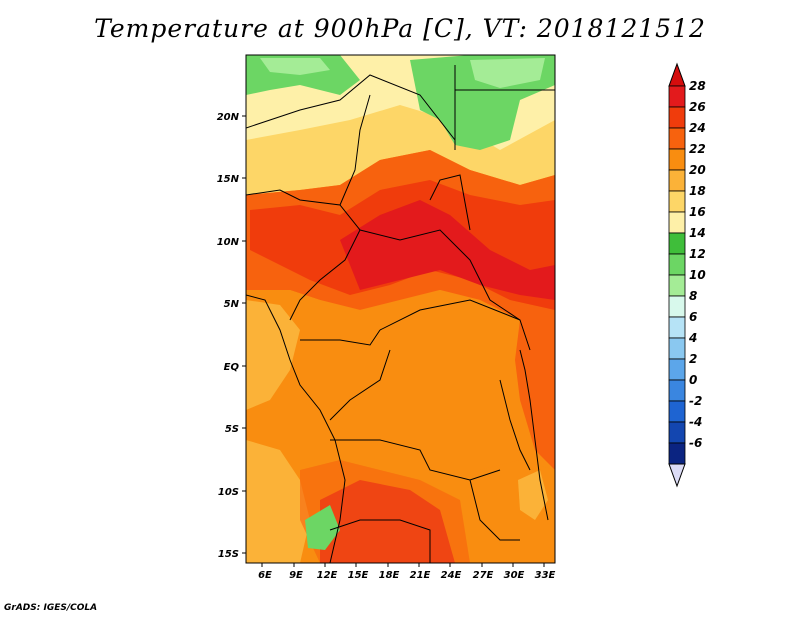 This screenshot has height=618, width=800. I want to click on field-central, so click(400, 380).